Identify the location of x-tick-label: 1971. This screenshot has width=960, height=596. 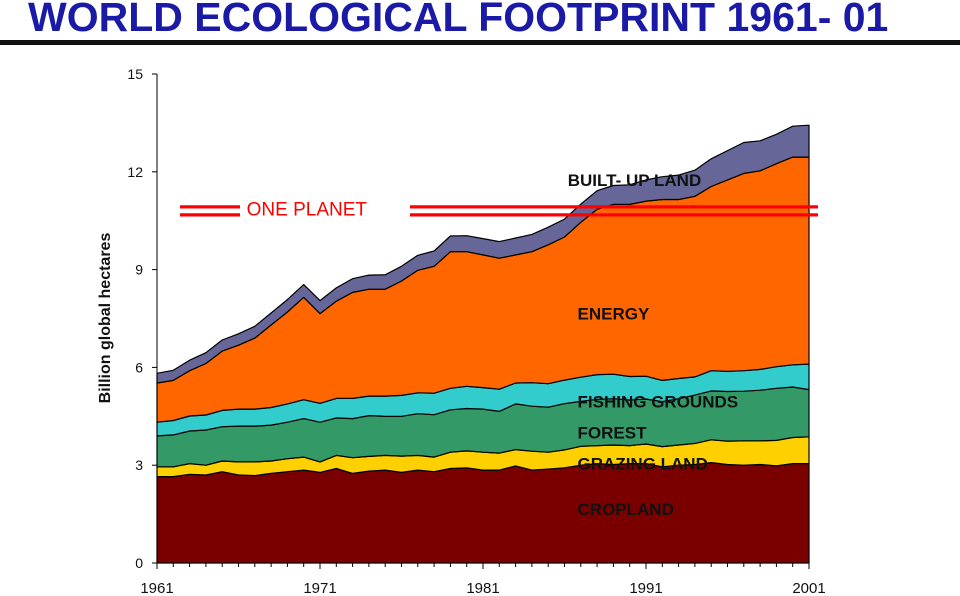
(319, 588).